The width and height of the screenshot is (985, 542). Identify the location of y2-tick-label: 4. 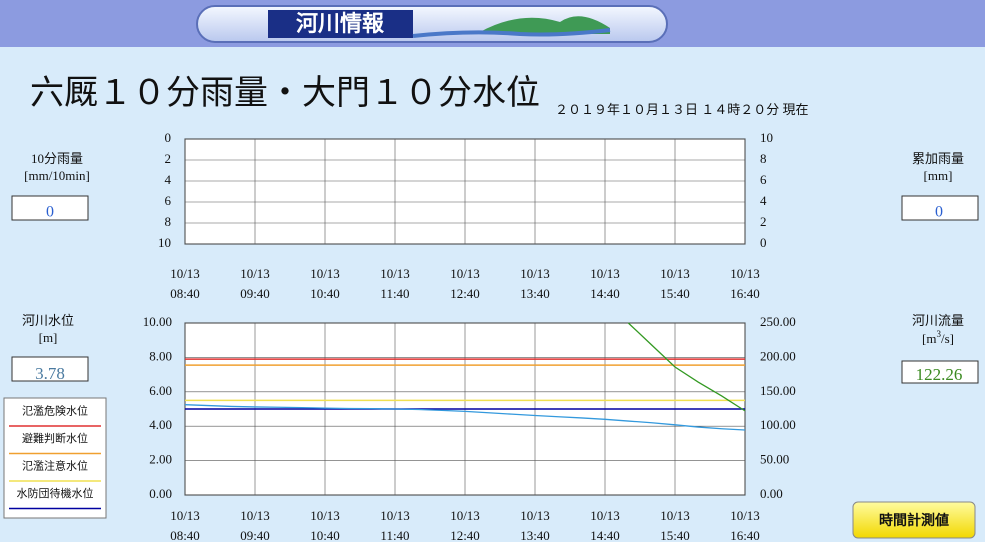
(763, 200).